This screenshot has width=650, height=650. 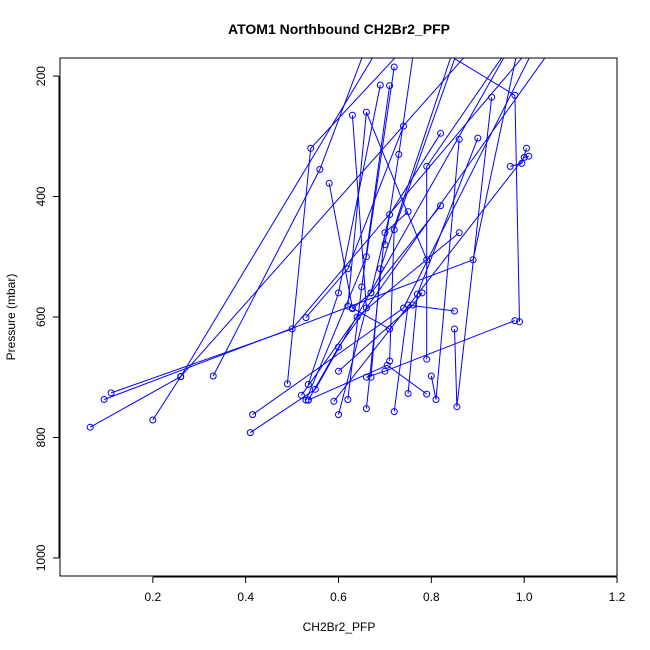 I want to click on y-axis-label: Pressure (mbar), so click(x=11, y=317).